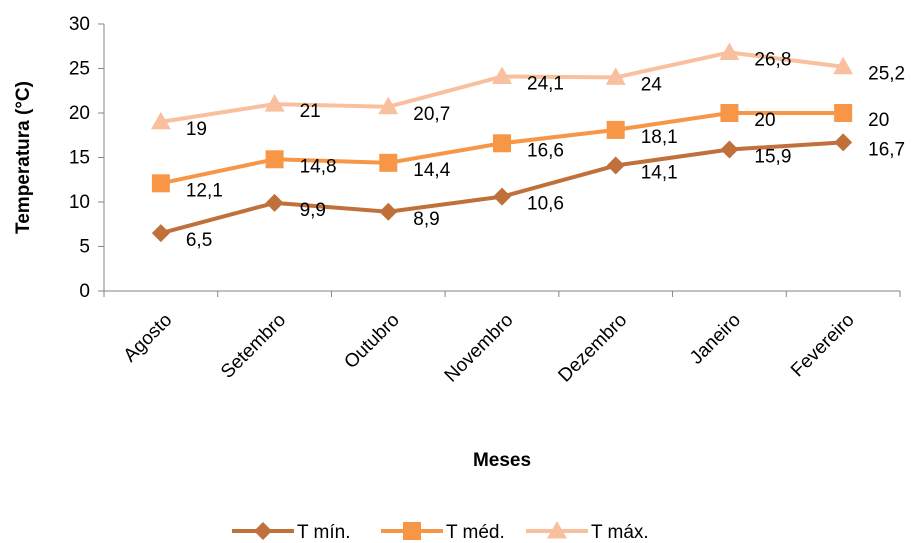 Image resolution: width=920 pixels, height=543 pixels. What do you see at coordinates (431, 170) in the screenshot?
I see `data-label: 14,4` at bounding box center [431, 170].